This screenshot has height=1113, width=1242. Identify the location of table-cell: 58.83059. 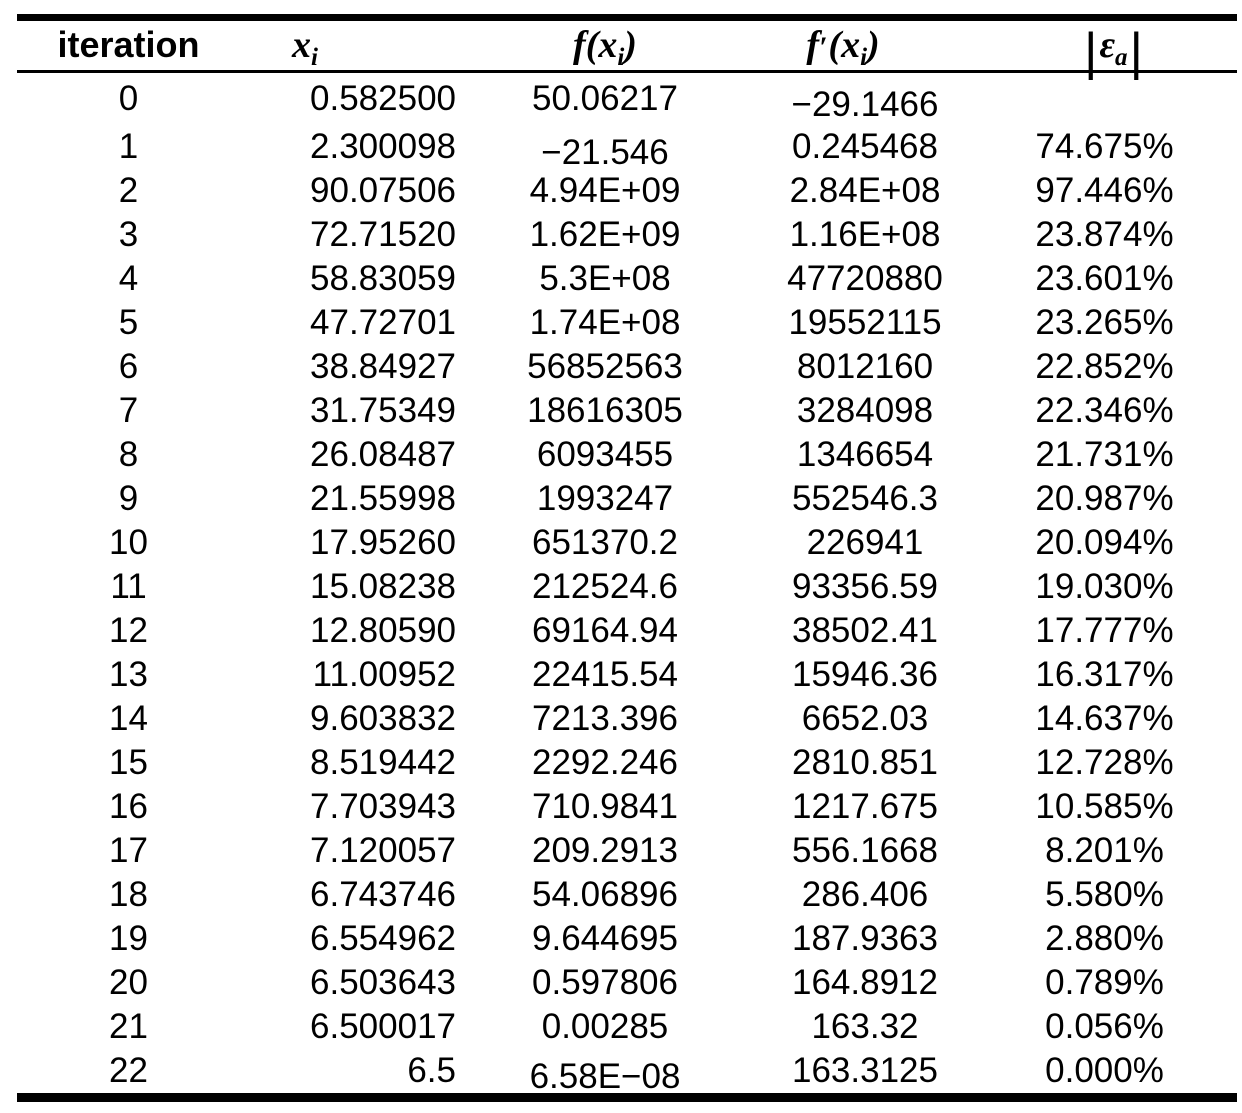
(383, 278).